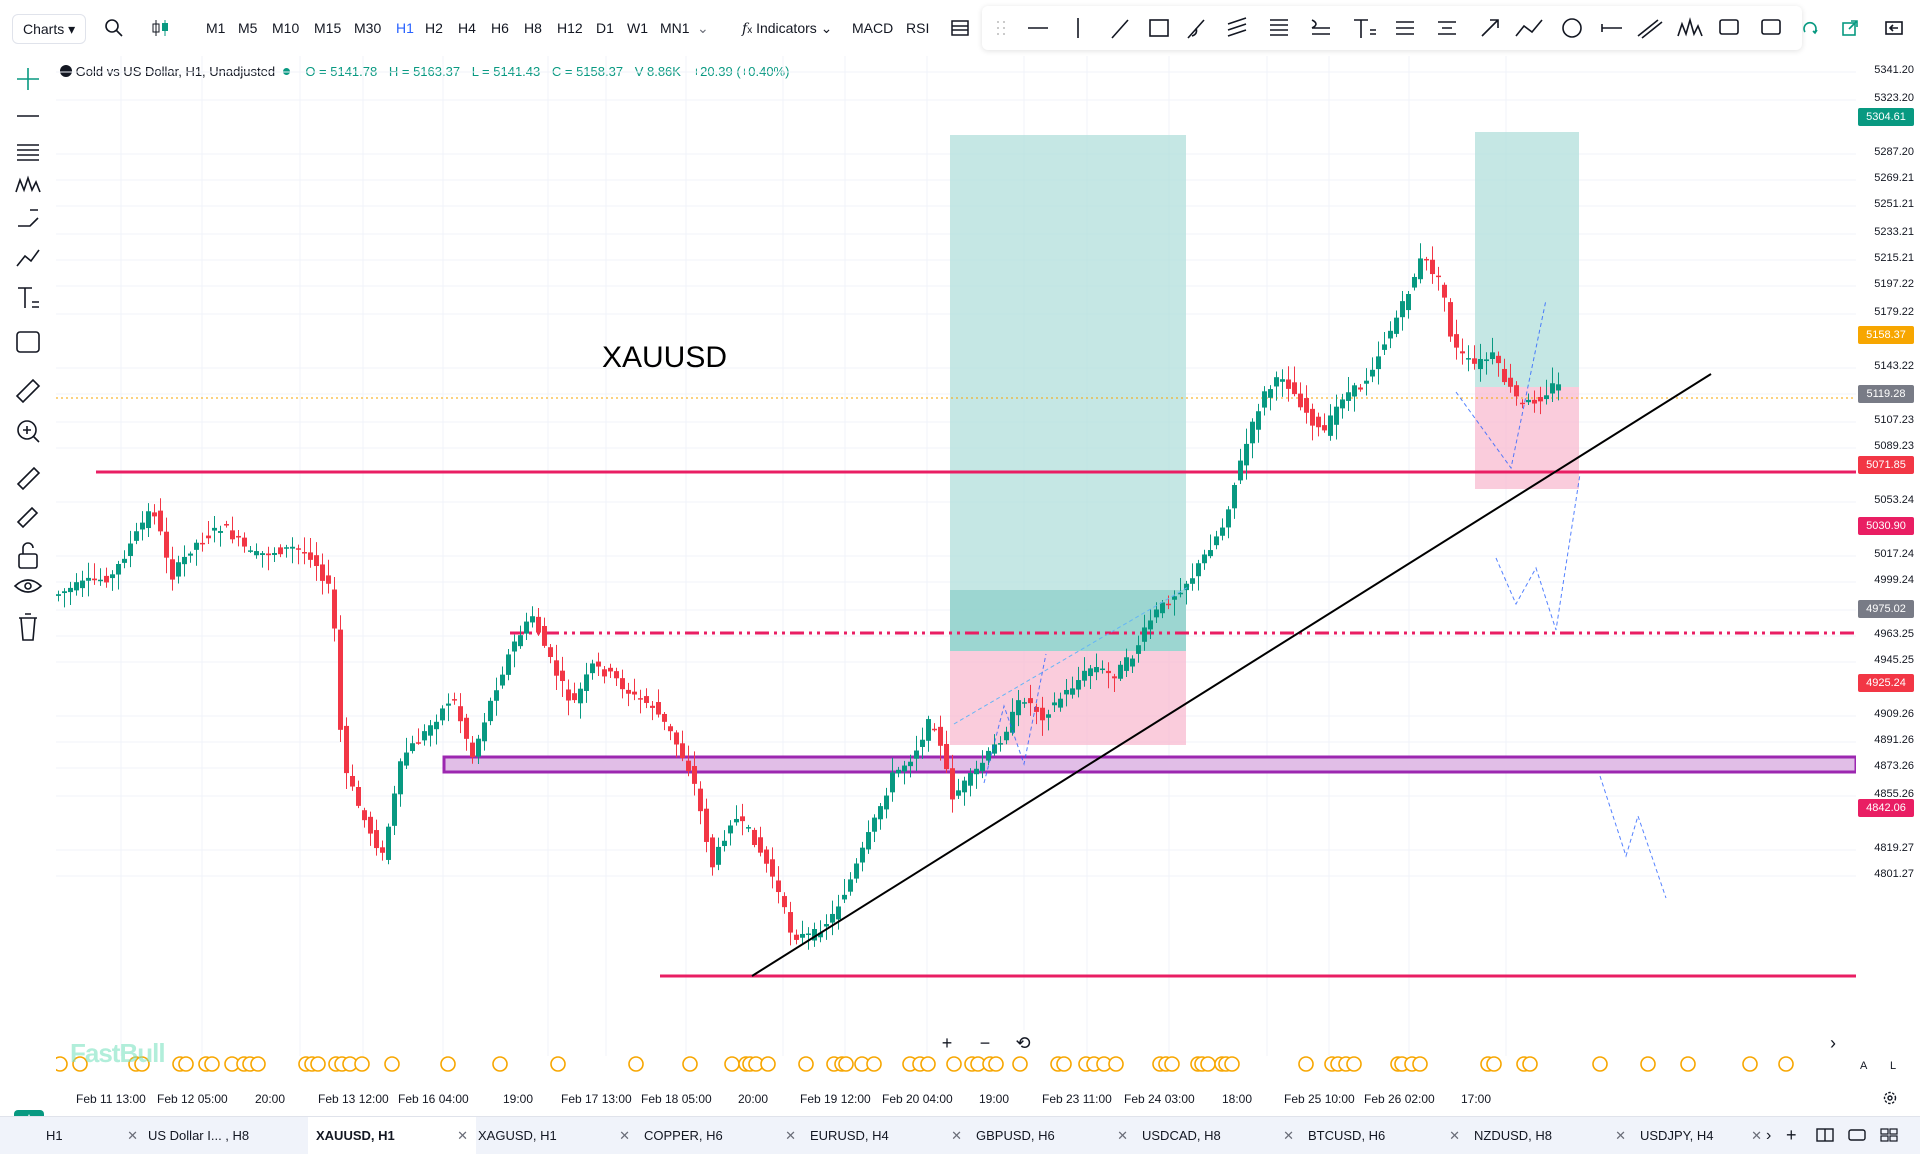 The width and height of the screenshot is (1920, 1154). What do you see at coordinates (960, 30) in the screenshot?
I see `layout-icon` at bounding box center [960, 30].